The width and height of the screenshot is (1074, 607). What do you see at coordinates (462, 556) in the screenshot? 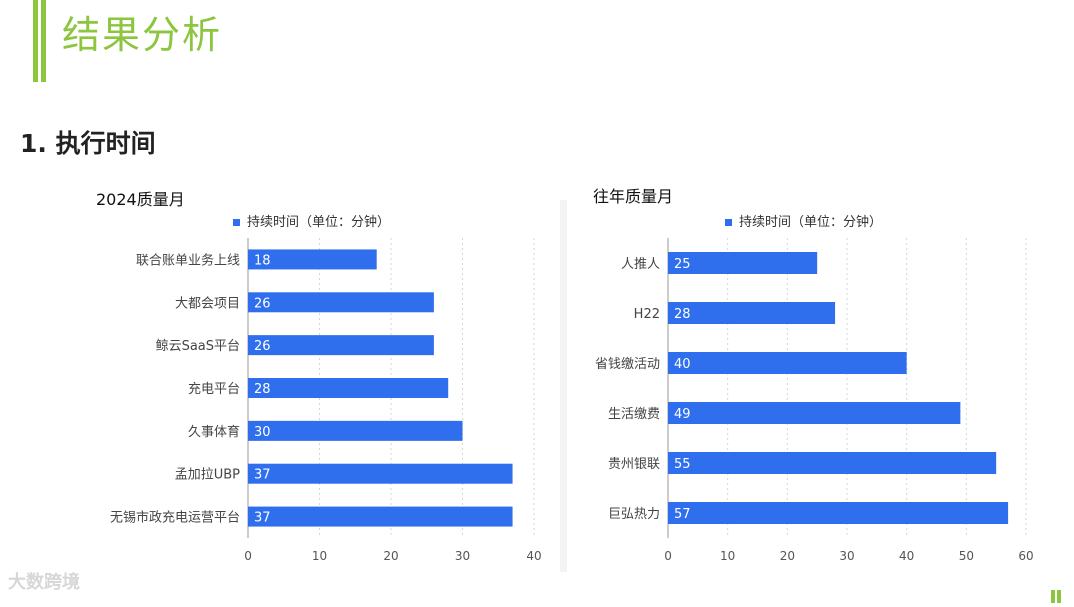
I see `chart-1-x-tick-label: 30` at bounding box center [462, 556].